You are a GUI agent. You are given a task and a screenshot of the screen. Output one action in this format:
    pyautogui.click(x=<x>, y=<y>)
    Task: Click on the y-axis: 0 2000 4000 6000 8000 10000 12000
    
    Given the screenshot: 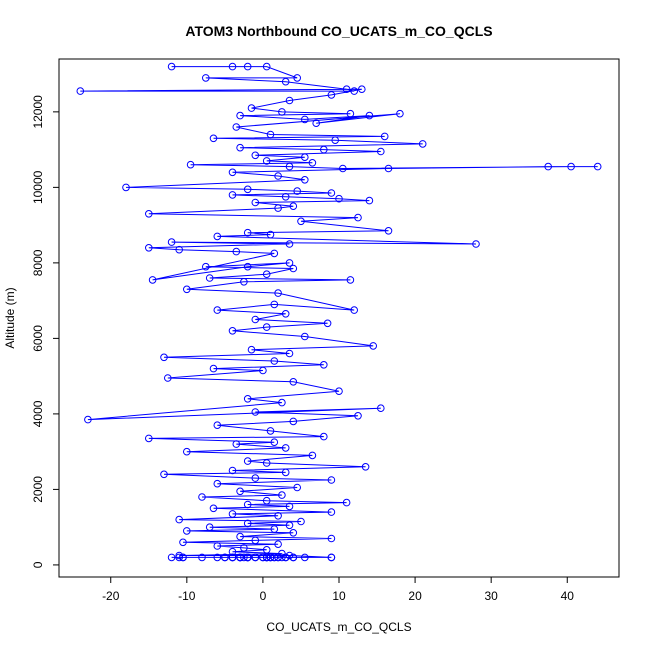 What is the action you would take?
    pyautogui.click(x=45, y=331)
    